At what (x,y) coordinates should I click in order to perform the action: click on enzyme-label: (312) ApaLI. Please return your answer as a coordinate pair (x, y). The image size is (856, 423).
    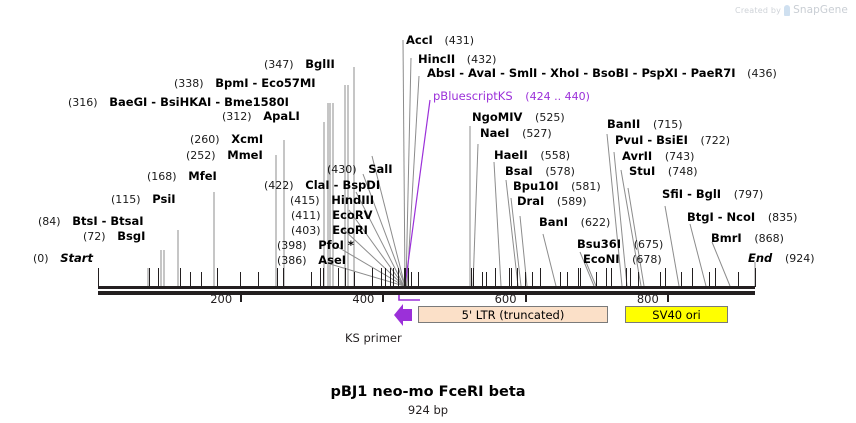
    Looking at the image, I should click on (261, 116).